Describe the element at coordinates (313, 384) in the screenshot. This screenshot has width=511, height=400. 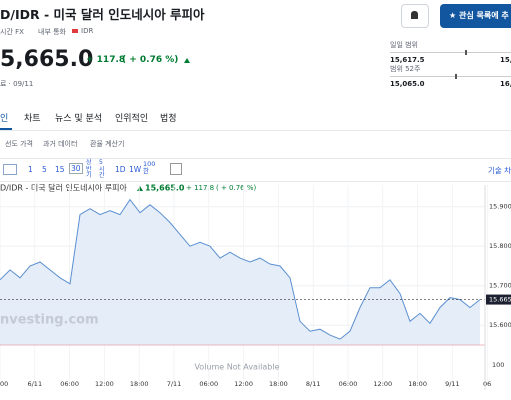
I see `x-tick-label: 8/11` at that location.